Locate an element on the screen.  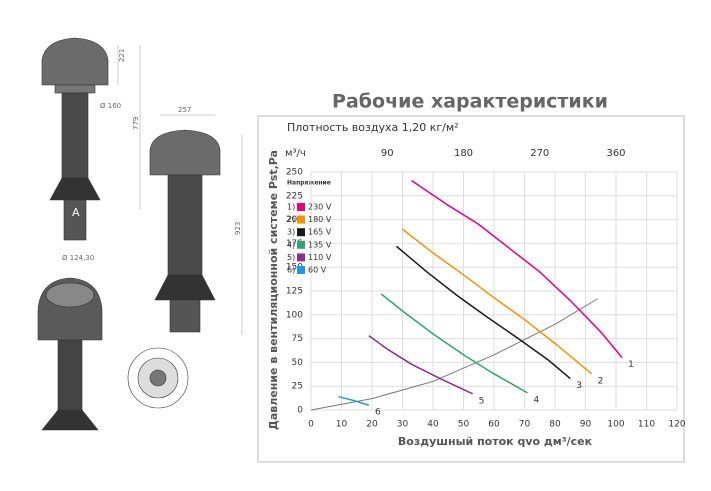
legend-label: 110 V is located at coordinates (320, 257).